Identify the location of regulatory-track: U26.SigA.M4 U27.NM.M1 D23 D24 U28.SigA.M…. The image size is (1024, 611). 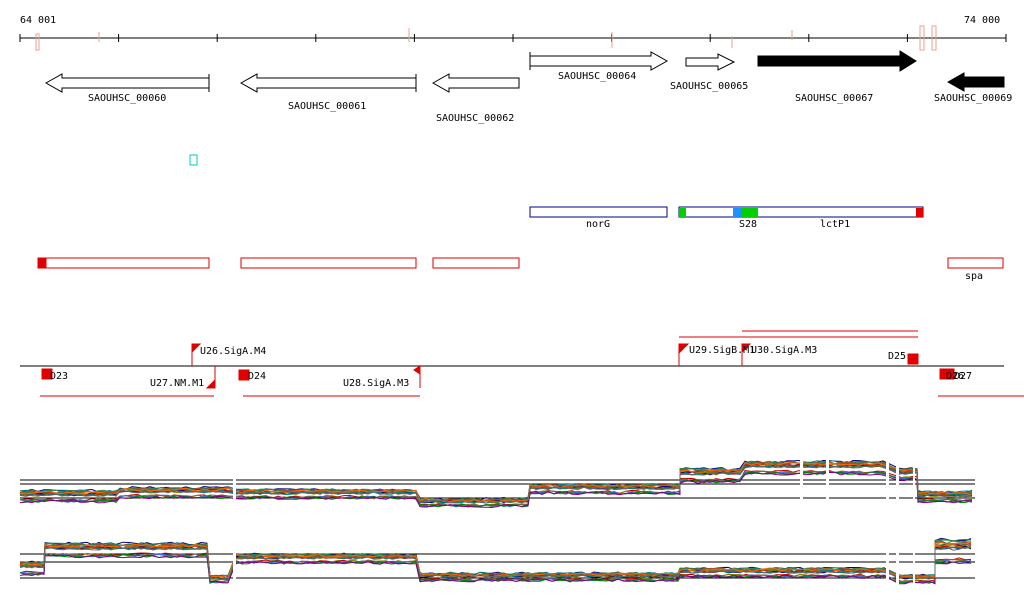
(522, 363).